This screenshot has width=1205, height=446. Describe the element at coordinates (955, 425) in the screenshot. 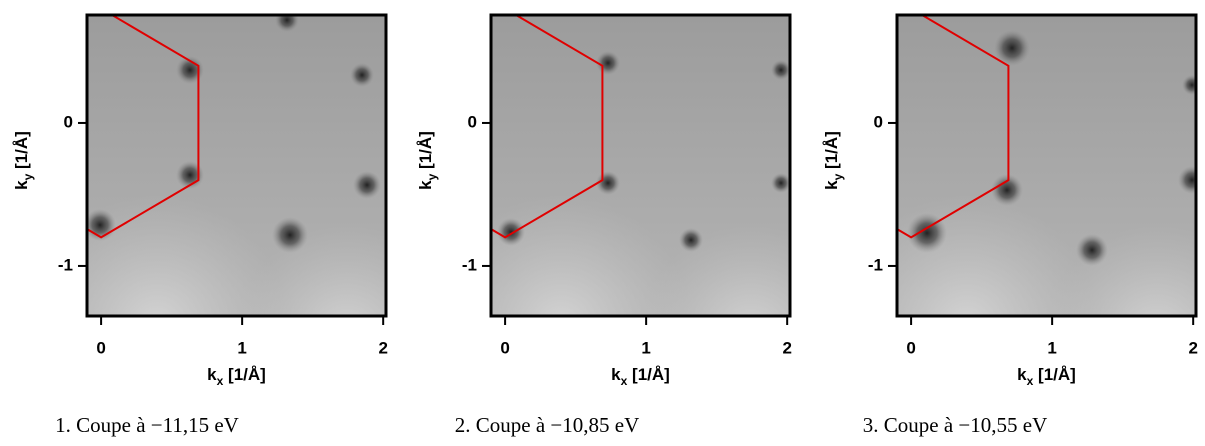

I see `caption: 3. Coupe à −10,55 eV` at that location.